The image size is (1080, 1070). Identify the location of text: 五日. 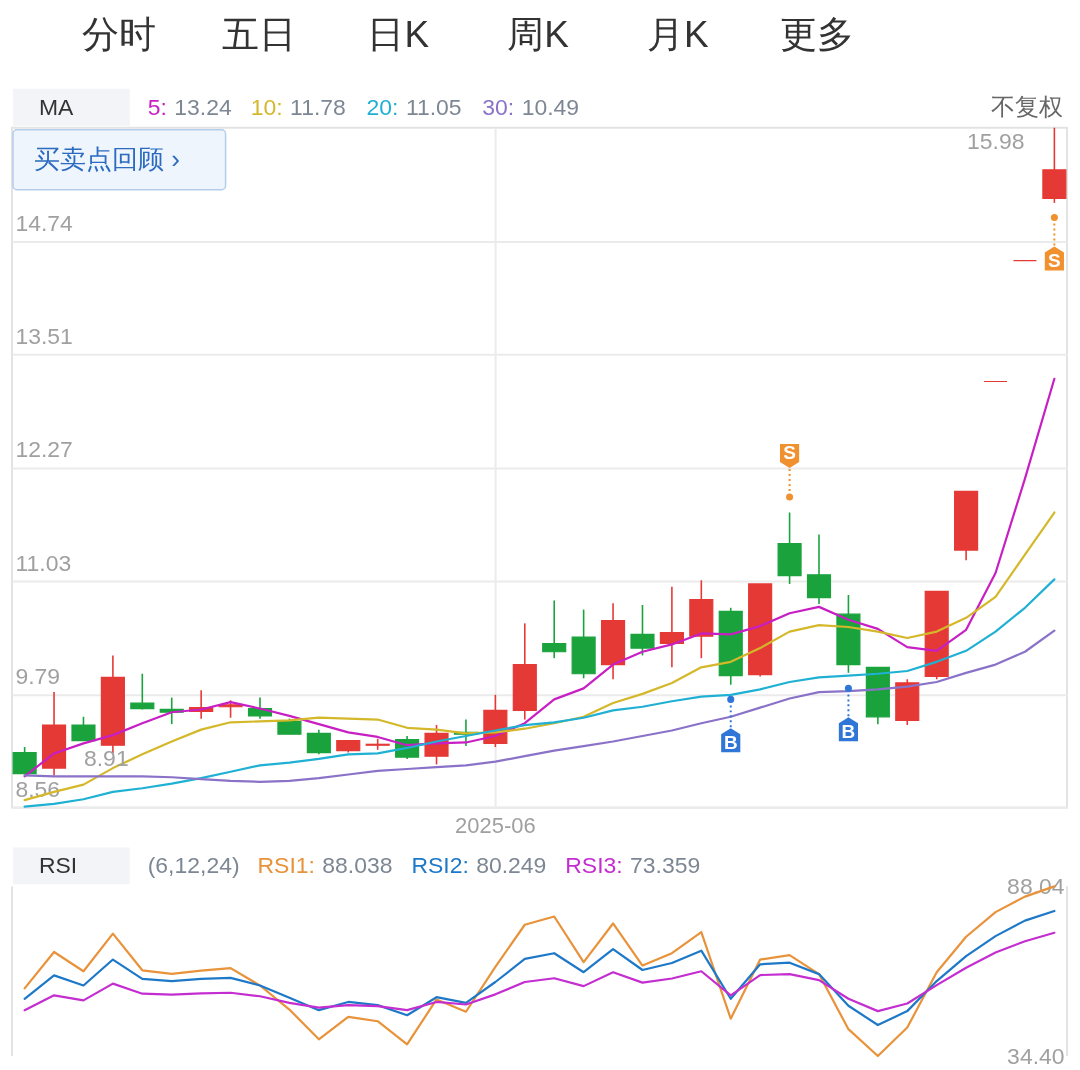
(258, 34).